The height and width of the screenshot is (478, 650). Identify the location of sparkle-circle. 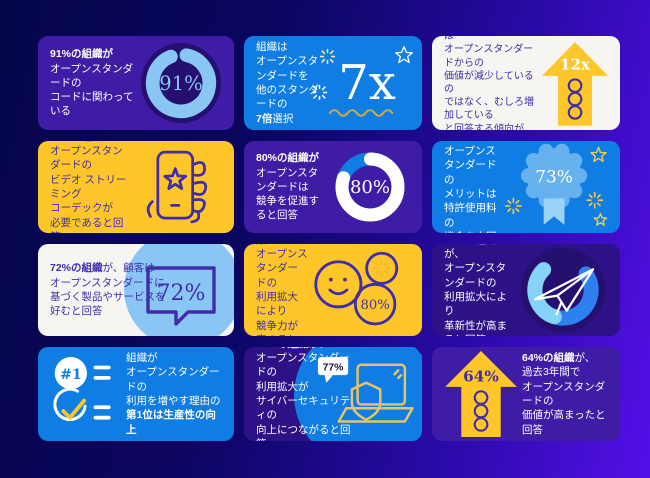
(382, 268).